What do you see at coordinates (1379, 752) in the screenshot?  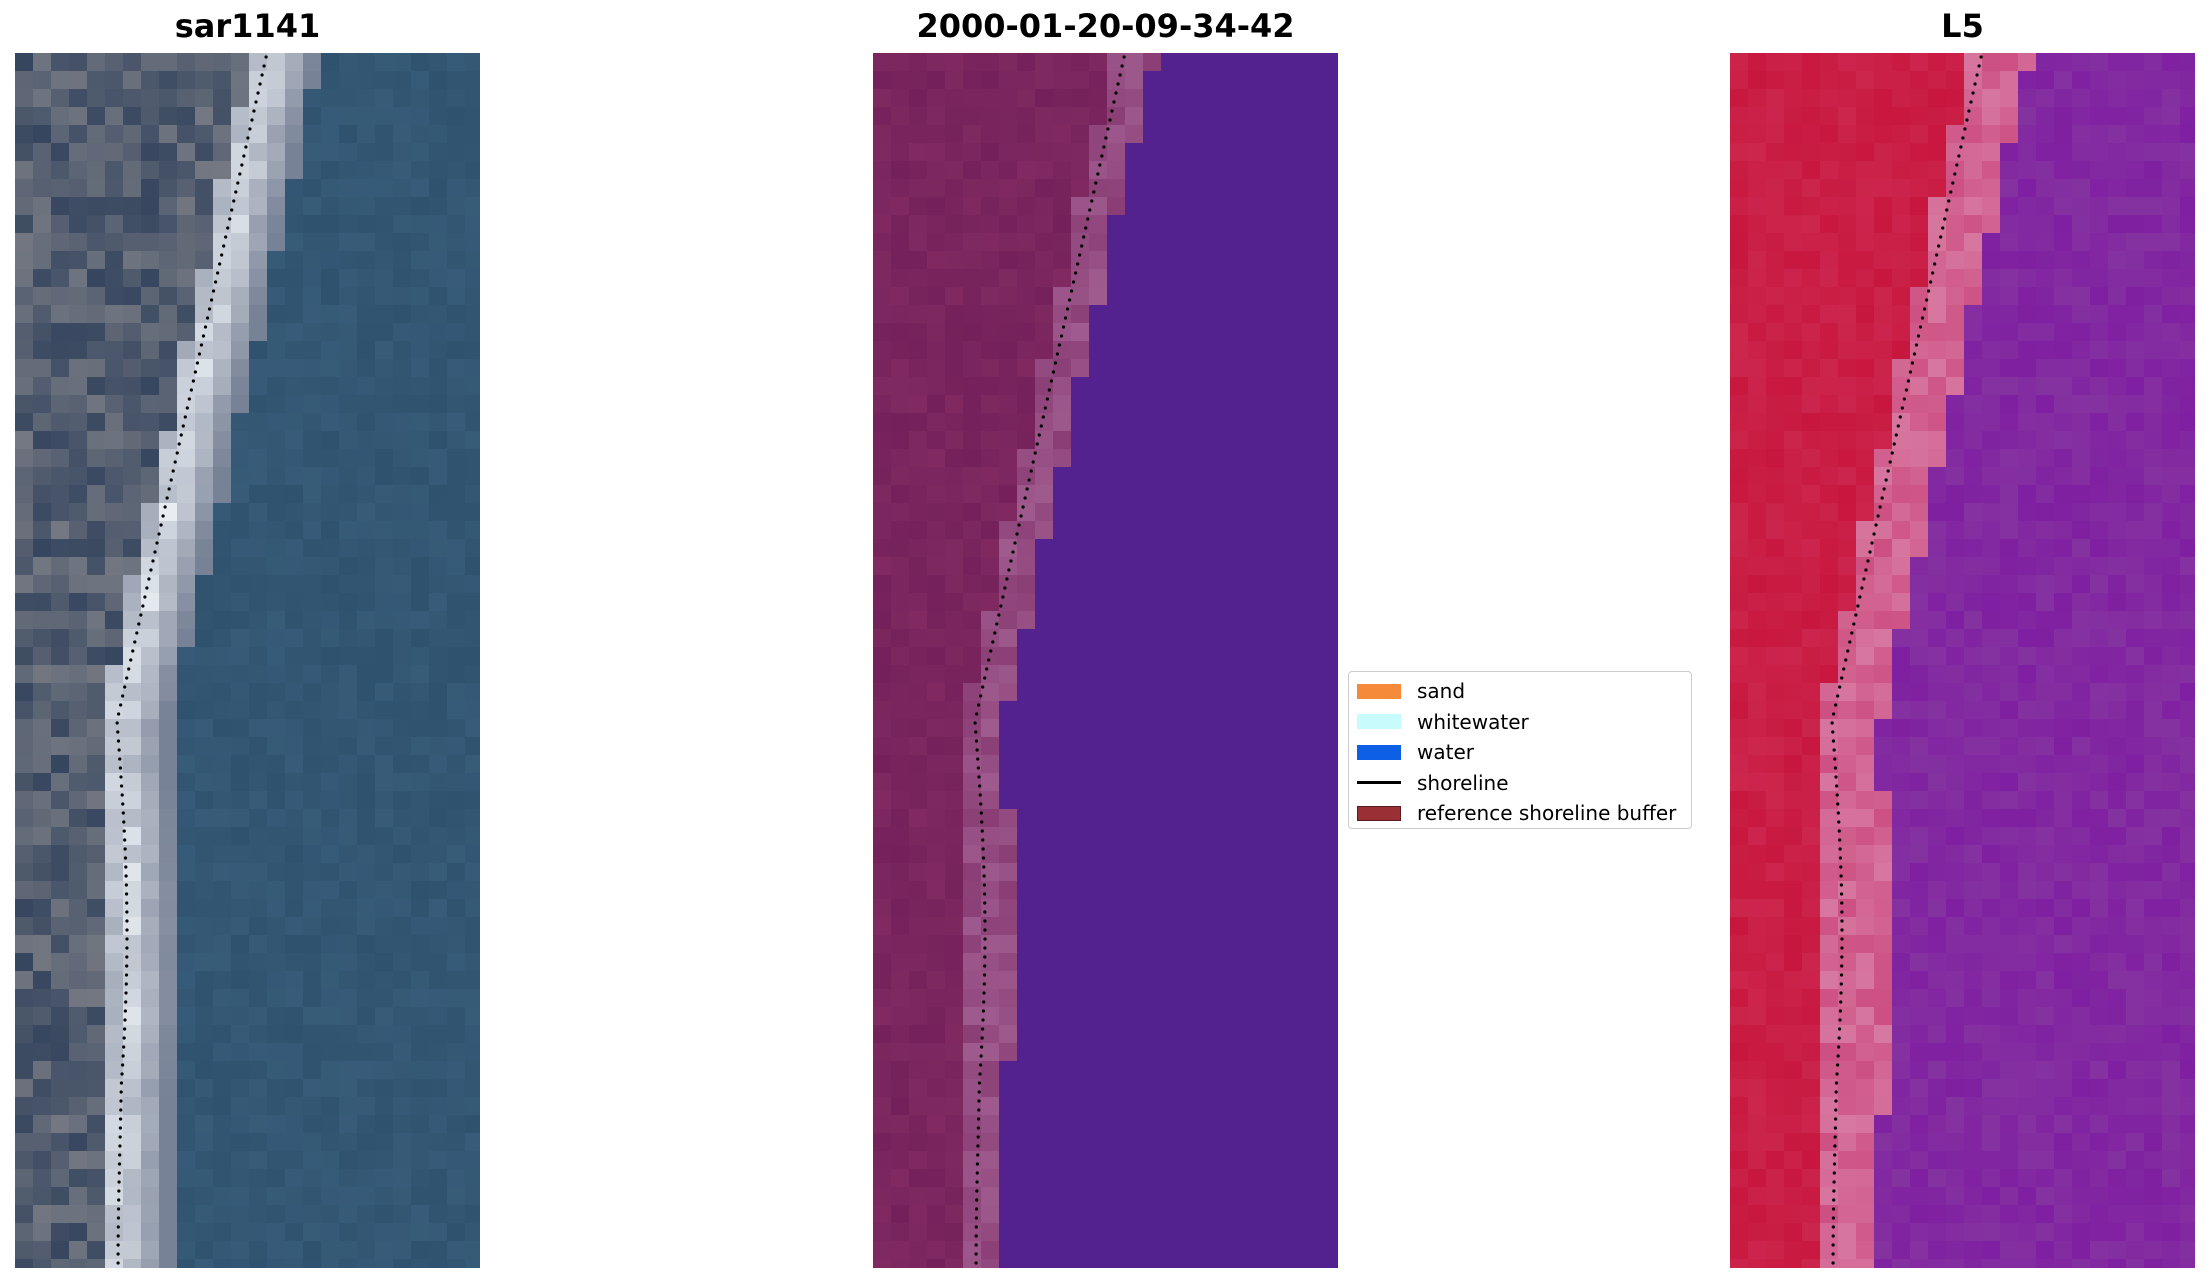 I see `water-swatch` at bounding box center [1379, 752].